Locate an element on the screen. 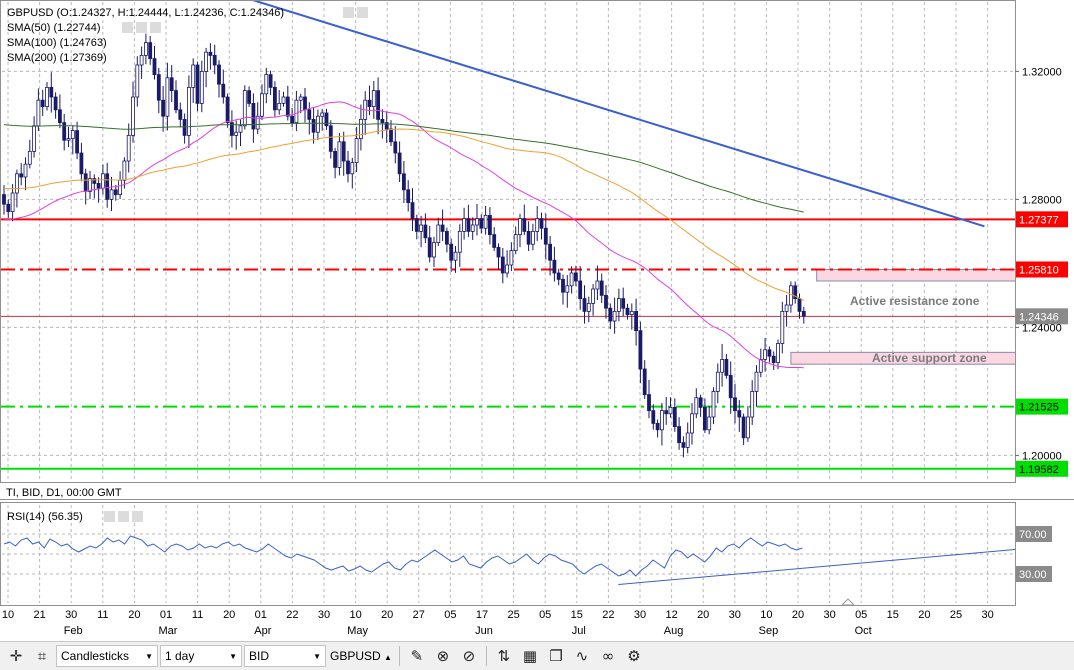 The width and height of the screenshot is (1074, 670). indicators-icon: ∿ is located at coordinates (582, 656).